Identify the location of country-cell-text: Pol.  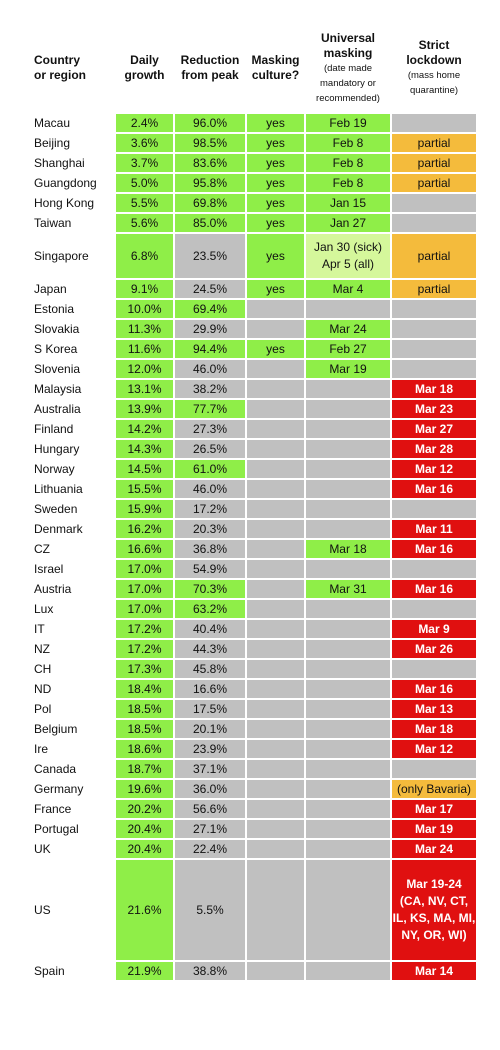
(43, 709).